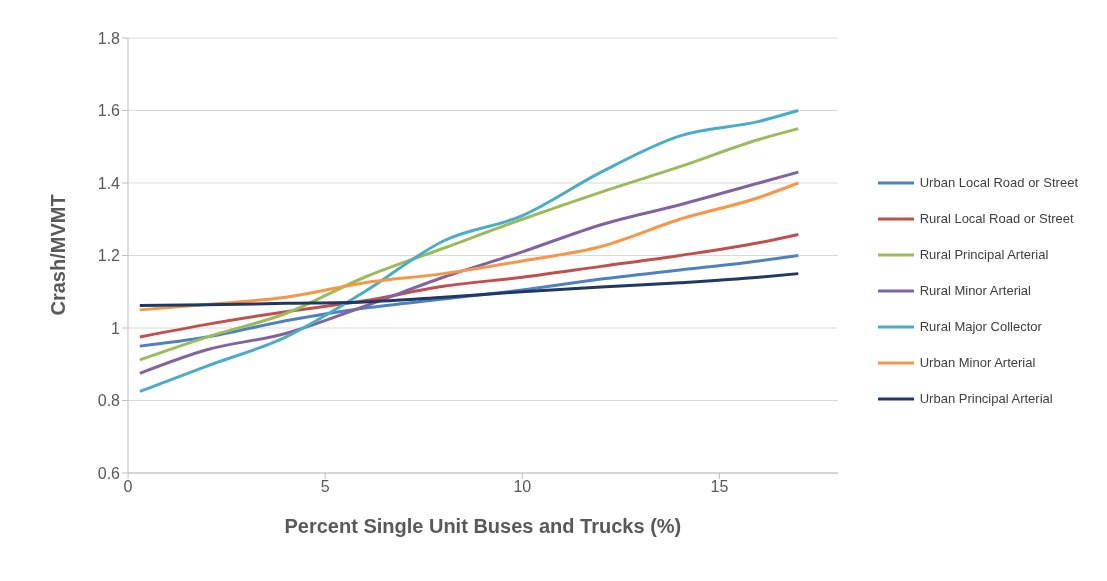  I want to click on legend-label: Urban Local Road or Street, so click(998, 182).